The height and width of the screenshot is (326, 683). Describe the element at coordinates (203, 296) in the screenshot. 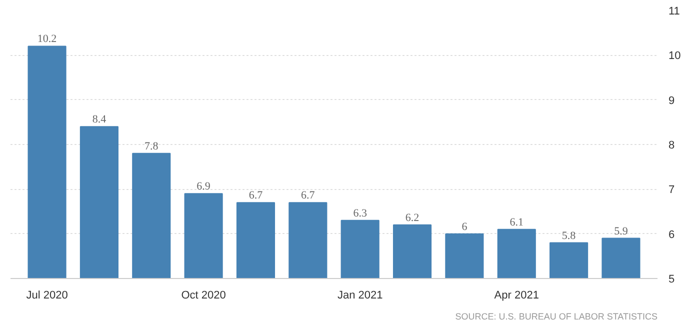

I see `x-tick-label: Oct 2020` at that location.